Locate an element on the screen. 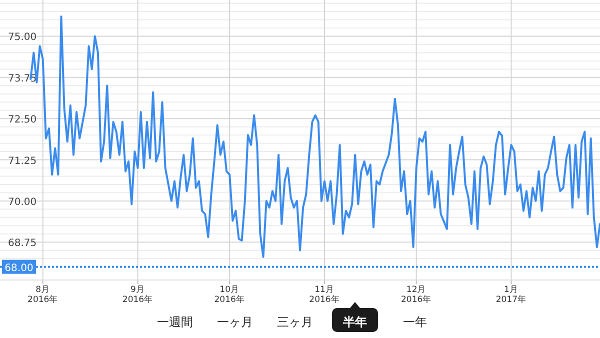 Image resolution: width=600 pixels, height=338 pixels. text: 一ヶ月 is located at coordinates (235, 322).